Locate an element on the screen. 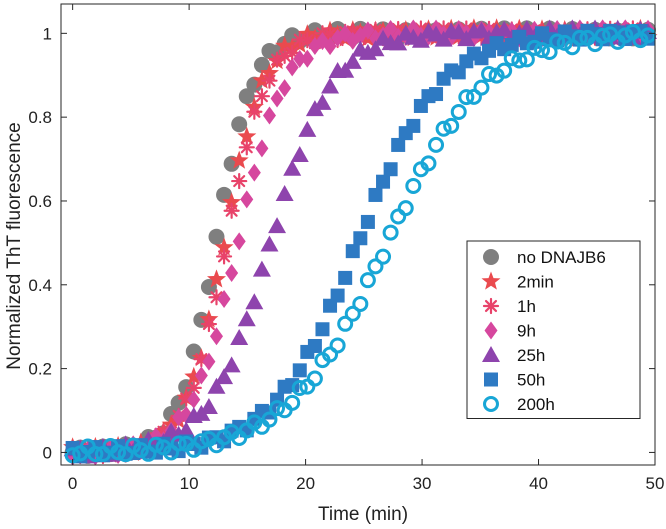 The image size is (666, 529). legend-label: 25h is located at coordinates (531, 355).